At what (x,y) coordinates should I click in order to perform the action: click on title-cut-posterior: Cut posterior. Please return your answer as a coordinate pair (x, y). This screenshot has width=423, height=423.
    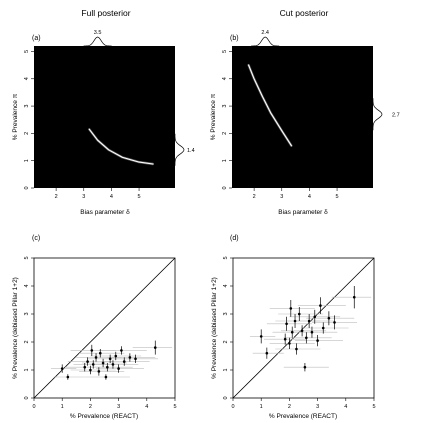
    Looking at the image, I should click on (304, 13).